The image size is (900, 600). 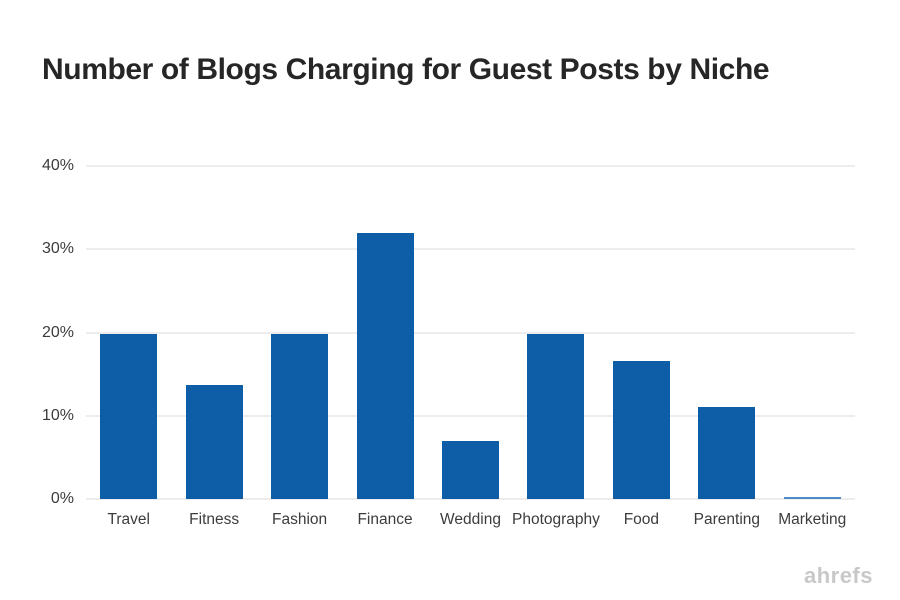 I want to click on bar-travel, so click(x=128, y=416).